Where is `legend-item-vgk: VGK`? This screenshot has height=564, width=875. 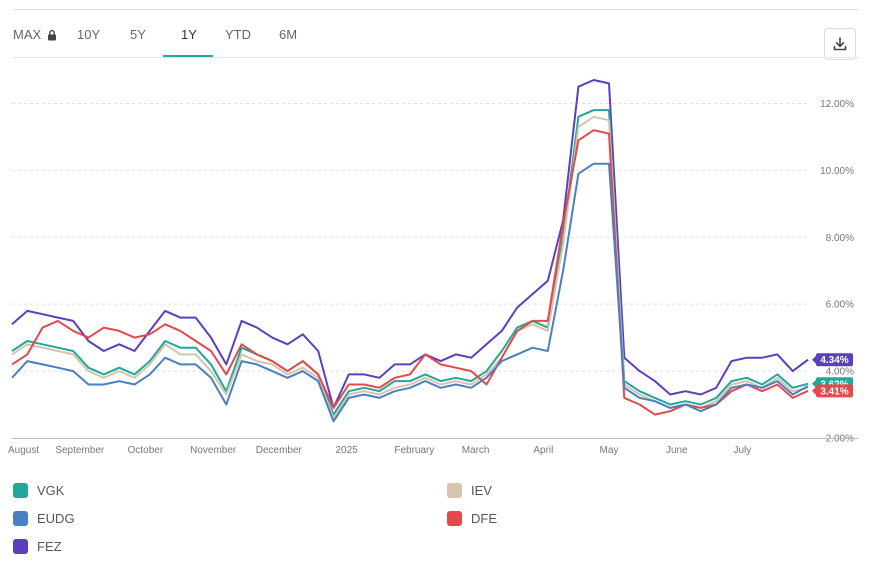
legend-item-vgk: VGK is located at coordinates (38, 490).